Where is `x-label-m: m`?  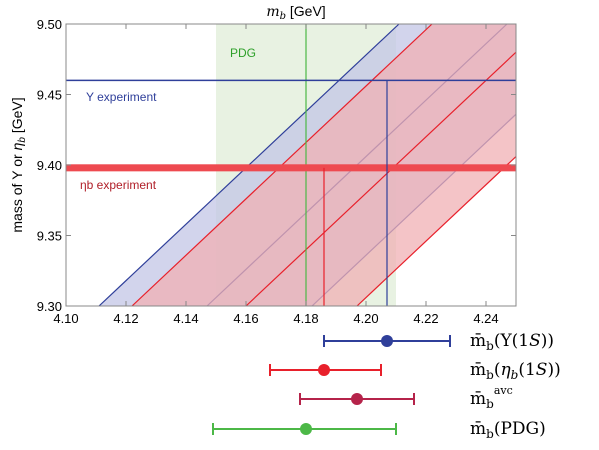
x-label-m: m is located at coordinates (272, 12).